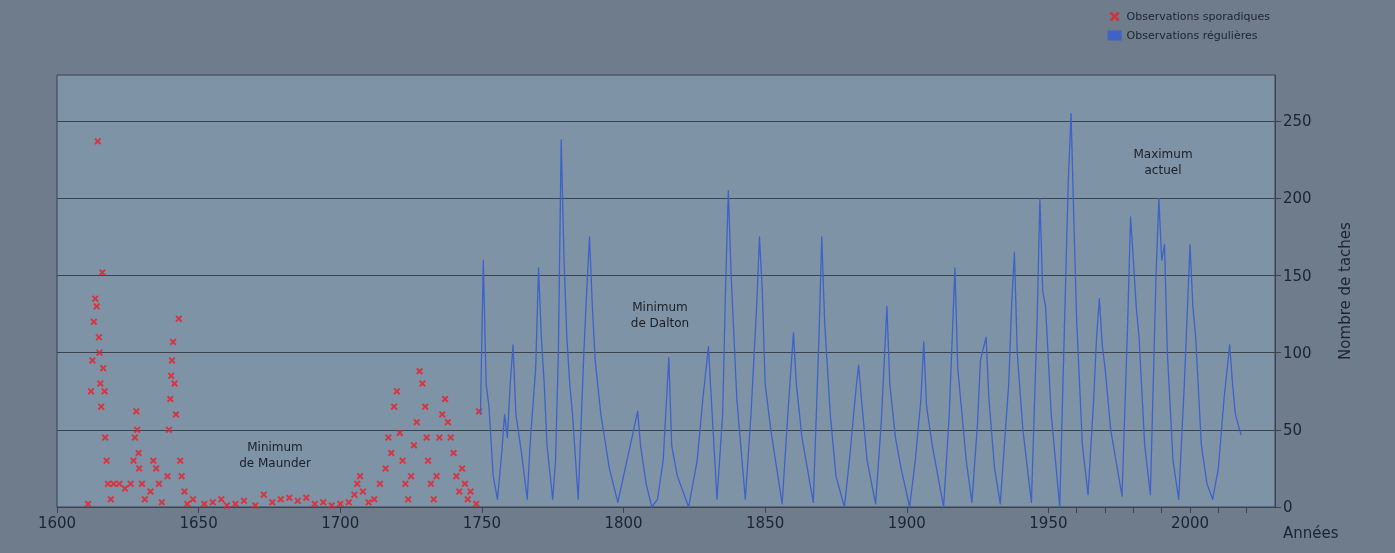  Describe the element at coordinates (275, 455) in the screenshot. I see `annotation: Minimum de Maunder` at that location.